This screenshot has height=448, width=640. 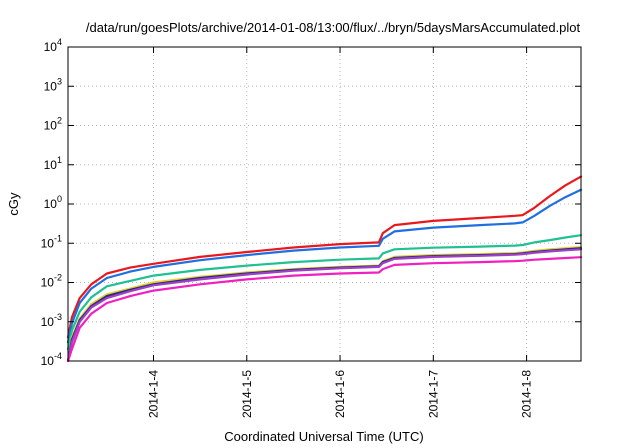 I want to click on x-tick-label: 2014-1-7, so click(x=433, y=394).